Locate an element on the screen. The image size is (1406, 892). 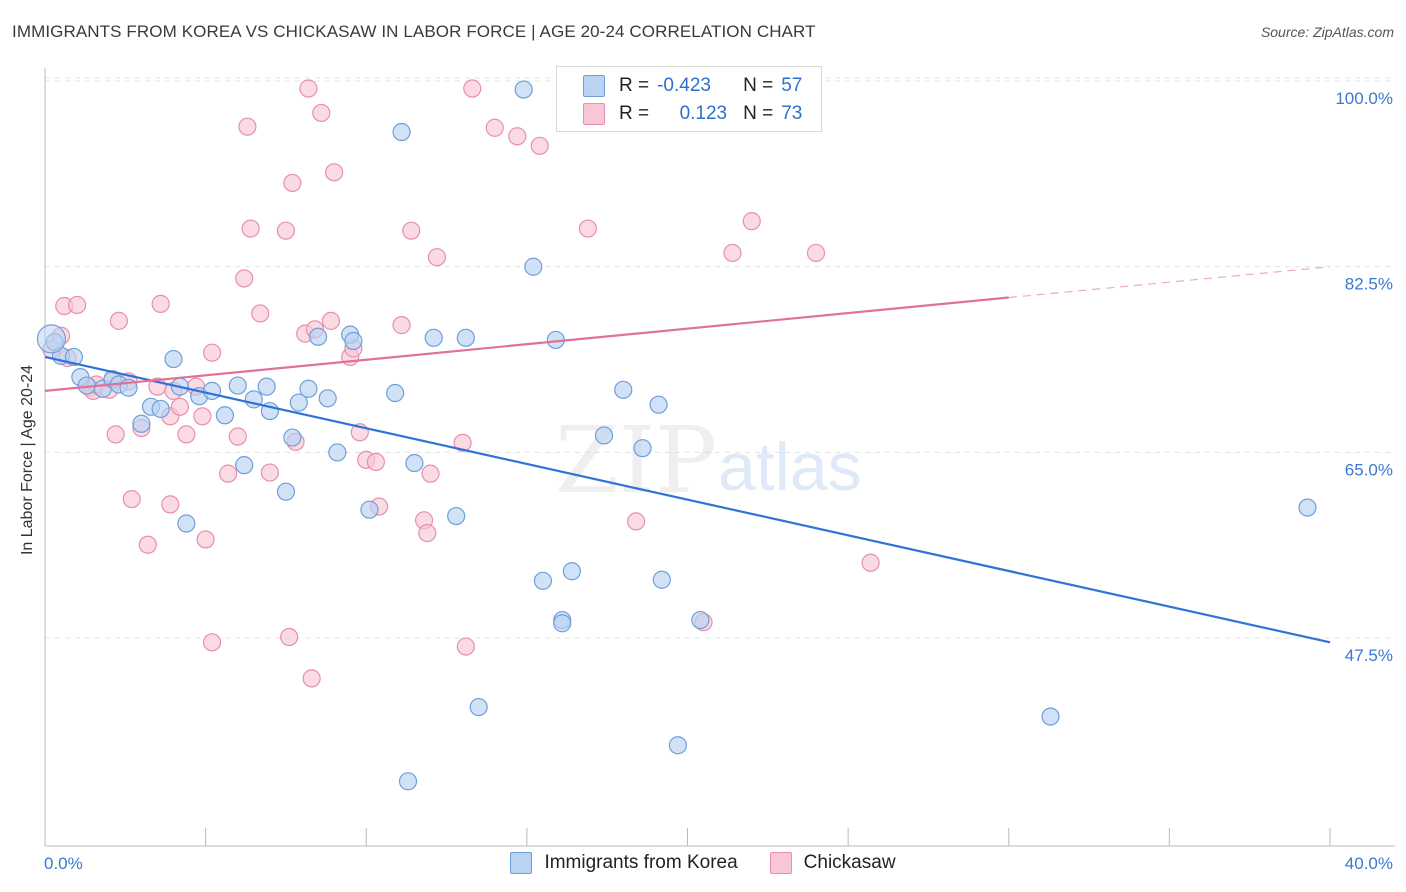
korea-swatch is located at coordinates (594, 86).